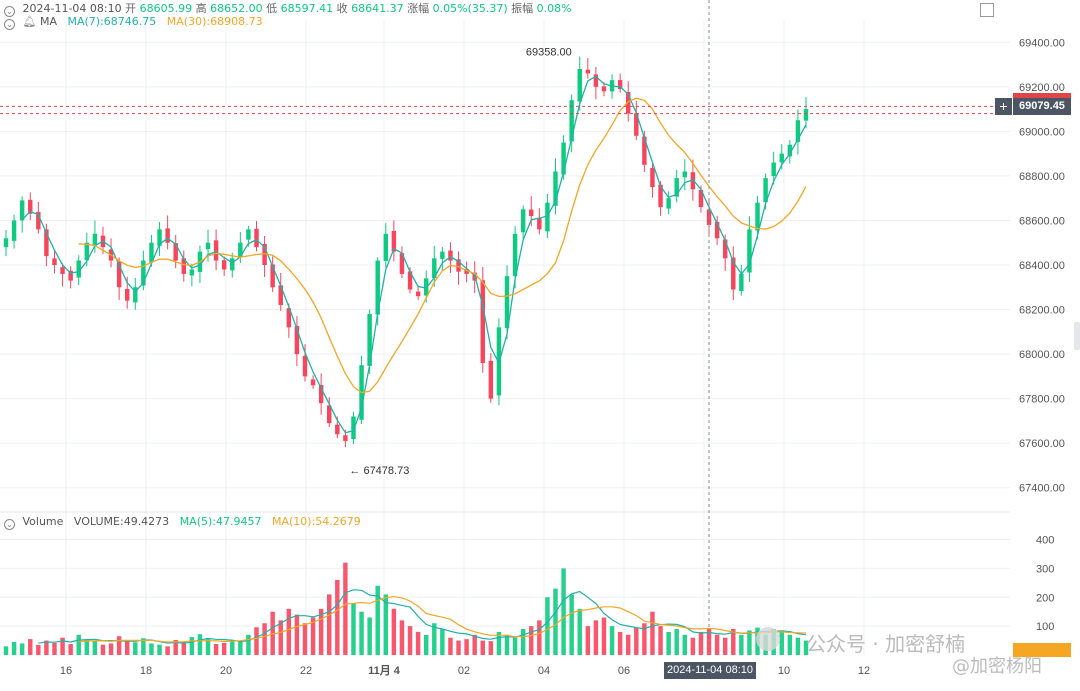  I want to click on add-alert-icon: +, so click(1003, 106).